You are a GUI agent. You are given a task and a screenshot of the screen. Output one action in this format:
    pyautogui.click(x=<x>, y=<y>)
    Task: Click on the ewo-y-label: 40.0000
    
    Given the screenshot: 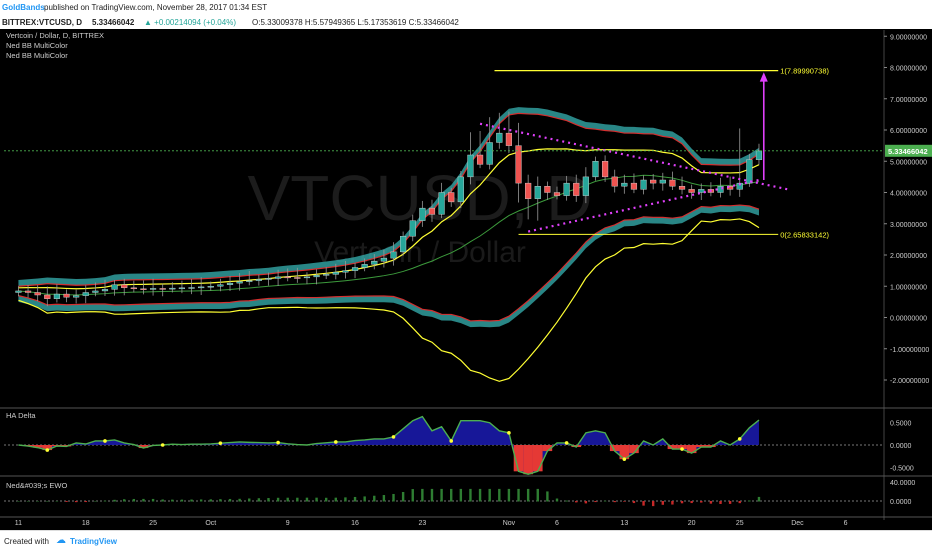 What is the action you would take?
    pyautogui.click(x=902, y=483)
    